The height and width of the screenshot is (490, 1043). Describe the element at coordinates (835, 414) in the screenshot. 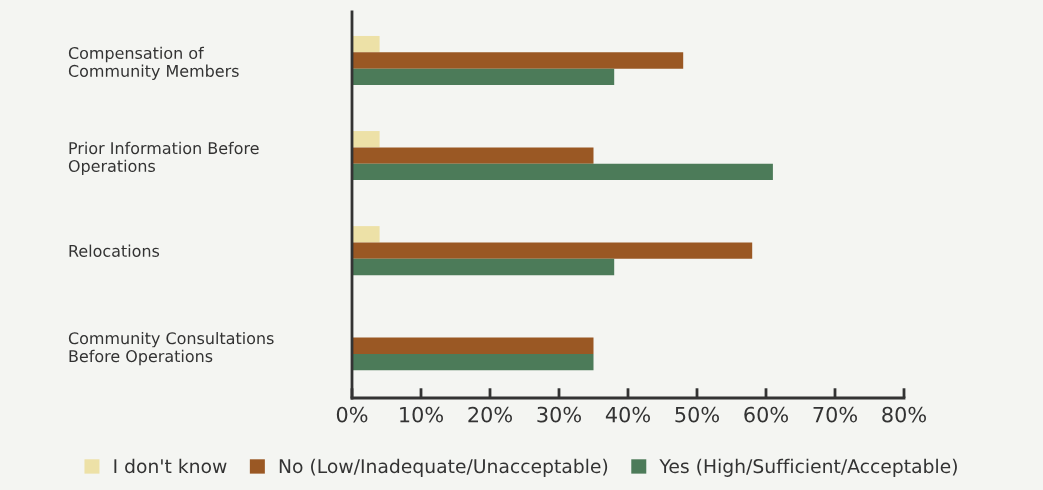

I see `x-tick-label: 70%` at that location.